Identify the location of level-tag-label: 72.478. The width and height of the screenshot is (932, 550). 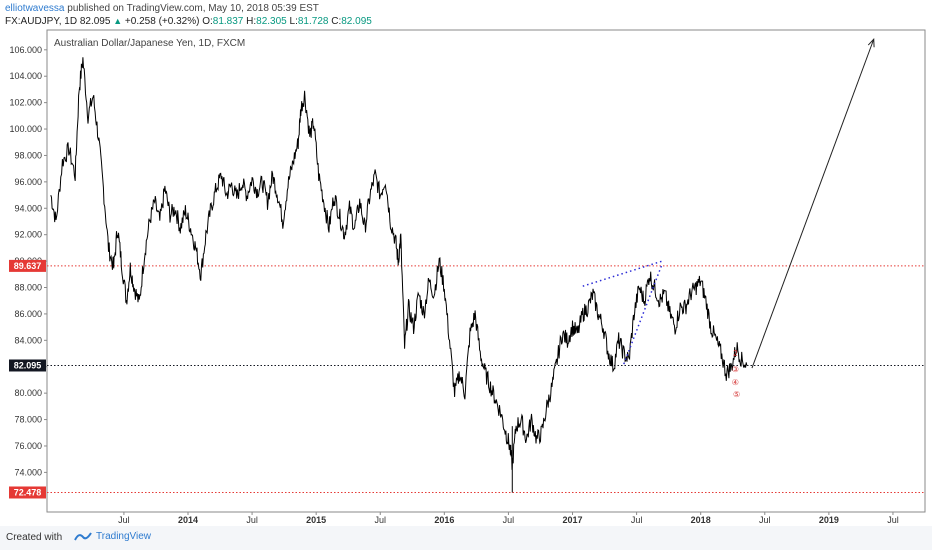
(28, 492).